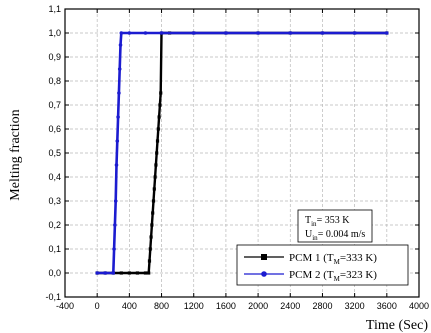  What do you see at coordinates (327, 221) in the screenshot?
I see `inlet-temperature-label: Tin= 353 K` at bounding box center [327, 221].